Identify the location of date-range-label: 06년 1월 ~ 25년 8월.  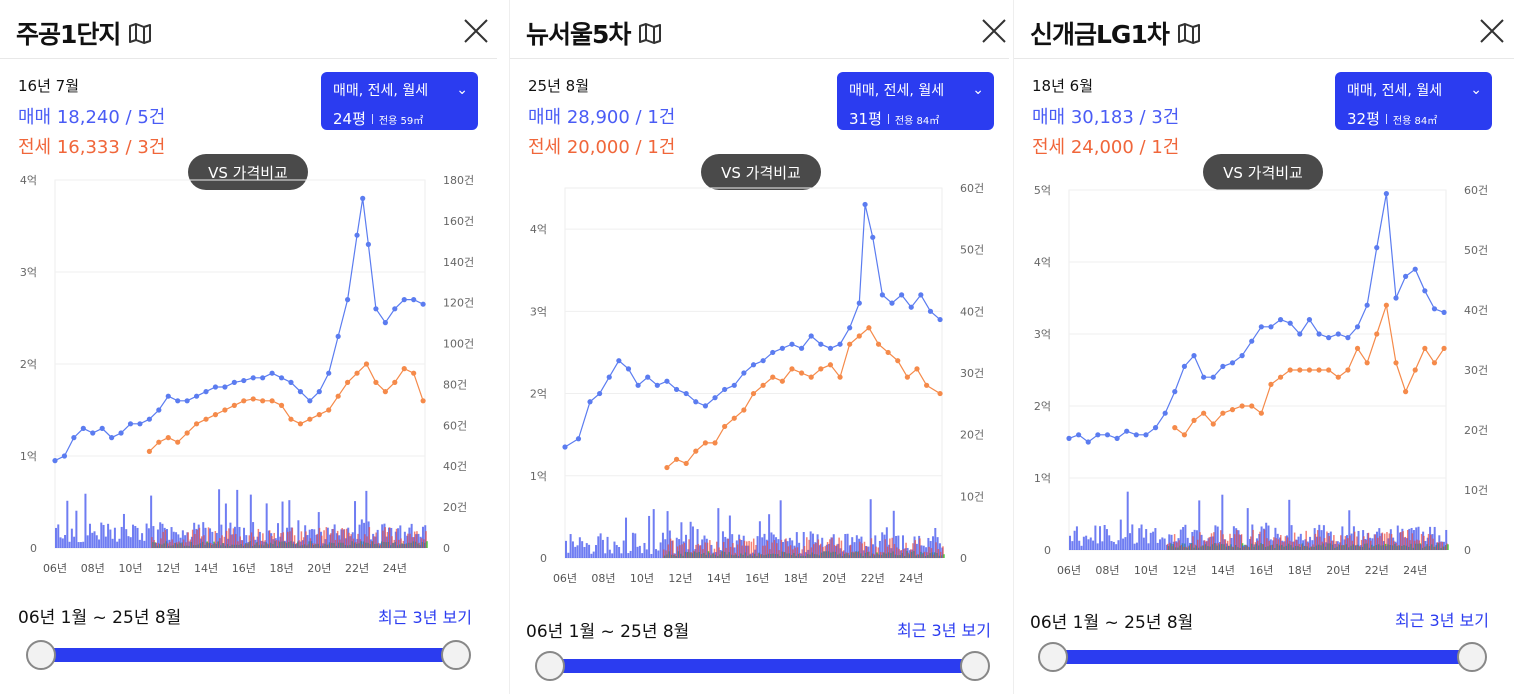
(100, 618).